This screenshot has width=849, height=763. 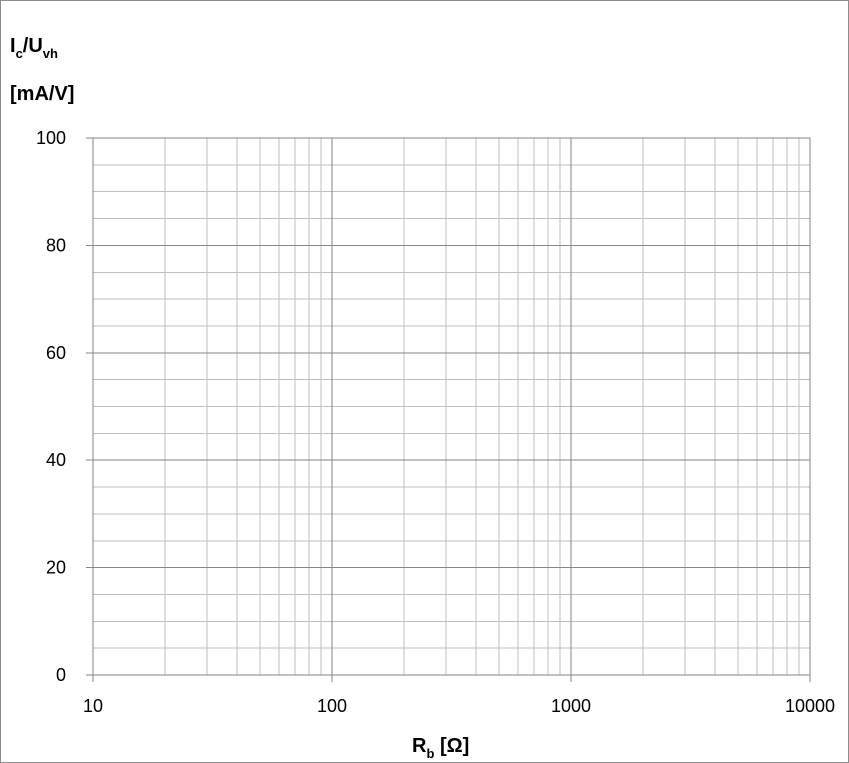 What do you see at coordinates (34, 48) in the screenshot?
I see `y-axis-title-line1: Ic/Uvh` at bounding box center [34, 48].